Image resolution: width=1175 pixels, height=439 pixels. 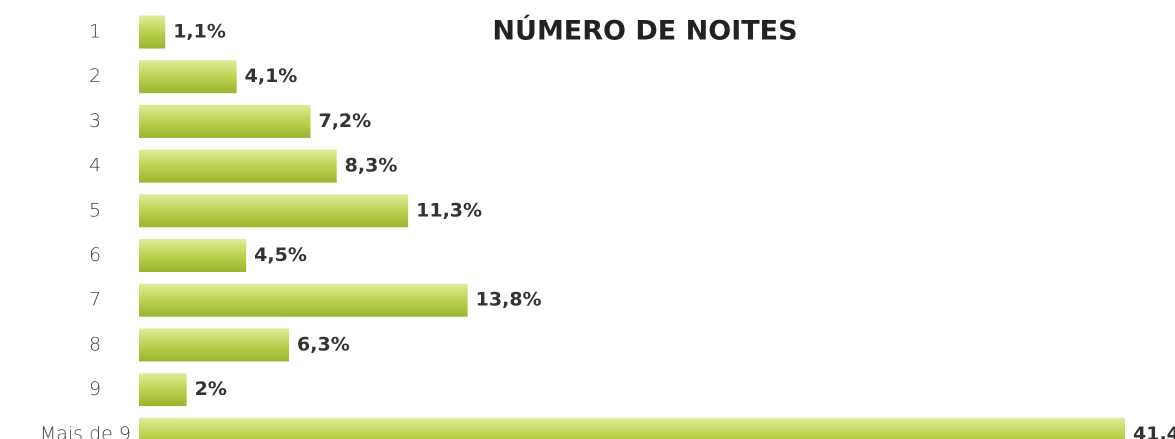 I want to click on value-label: 8,3%, so click(x=371, y=166).